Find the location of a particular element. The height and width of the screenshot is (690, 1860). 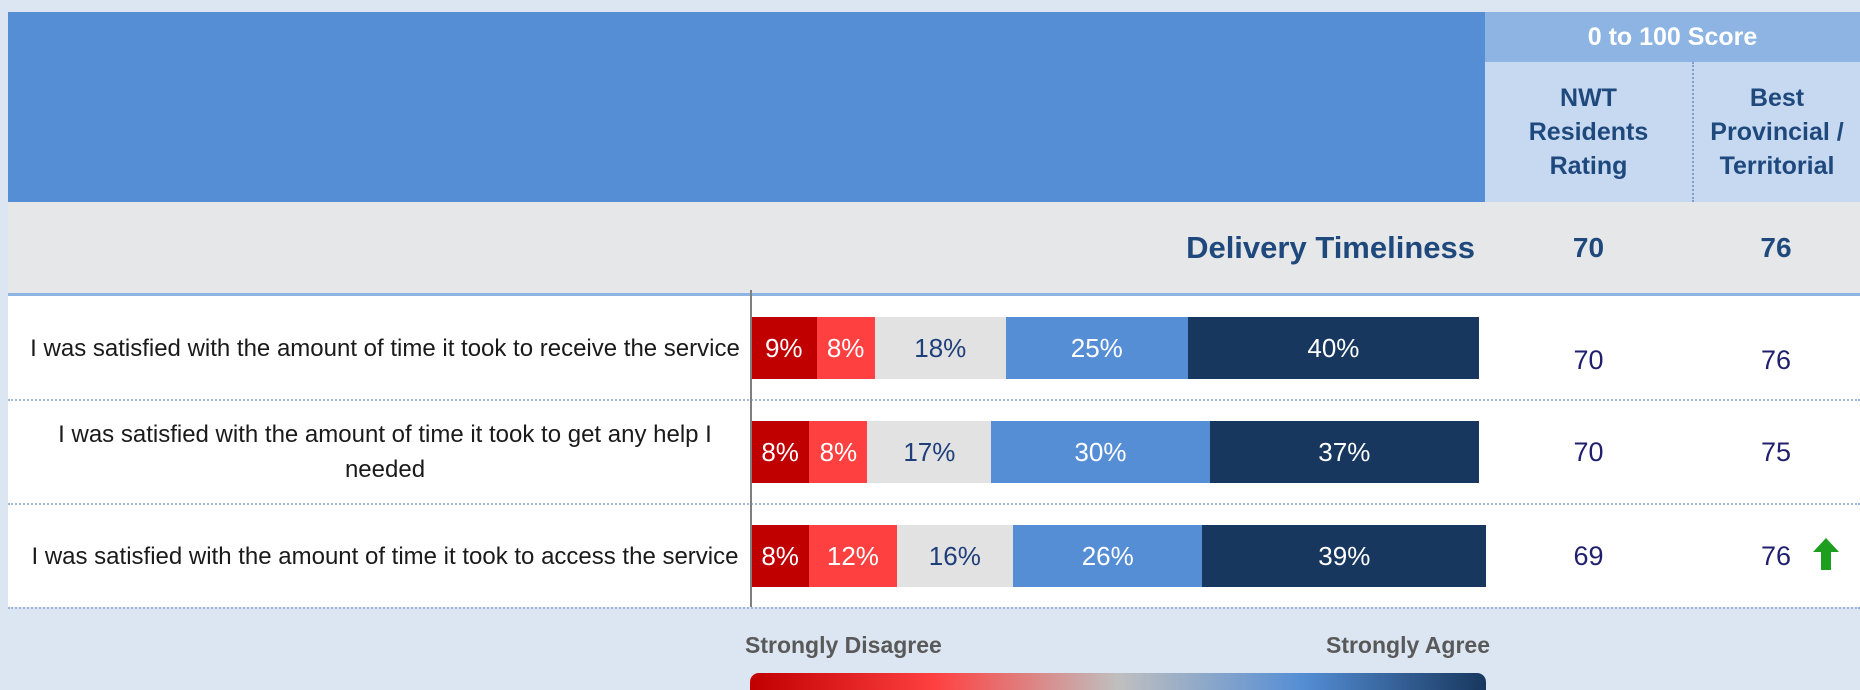

trend-arrow is located at coordinates (1826, 554).